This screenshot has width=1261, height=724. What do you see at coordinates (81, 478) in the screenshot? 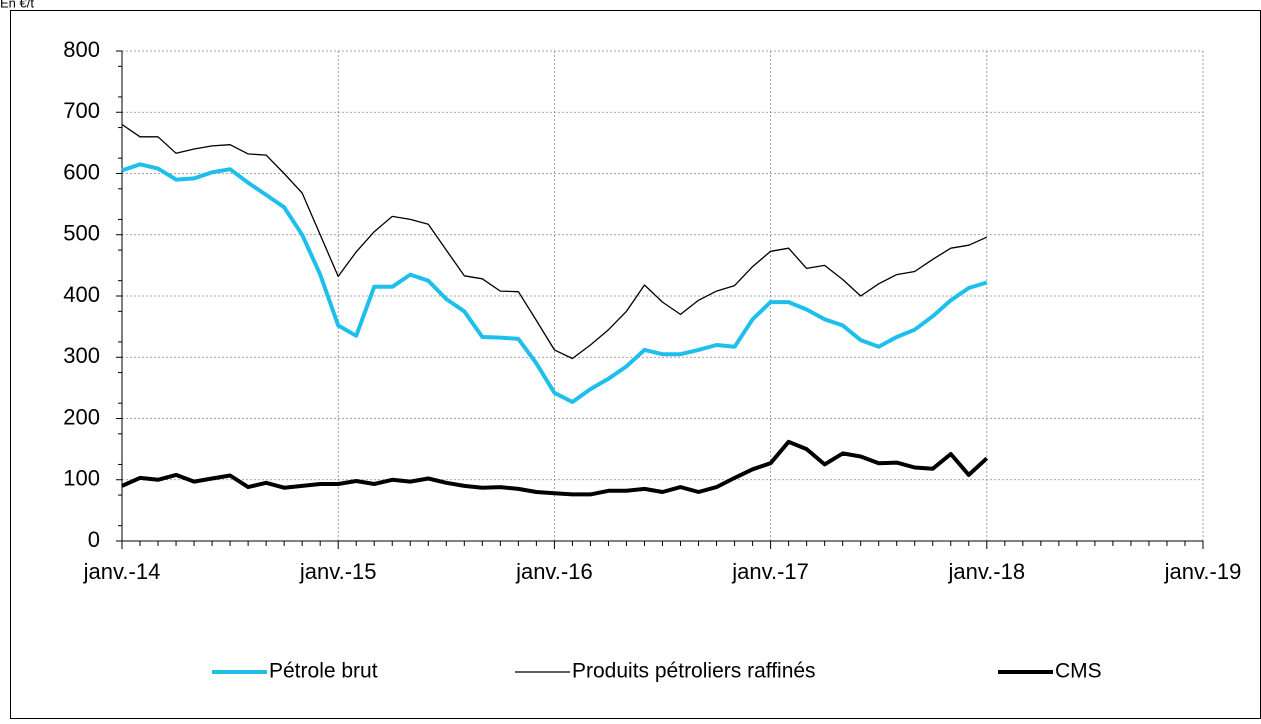
I see `y-tick-label: 100` at bounding box center [81, 478].